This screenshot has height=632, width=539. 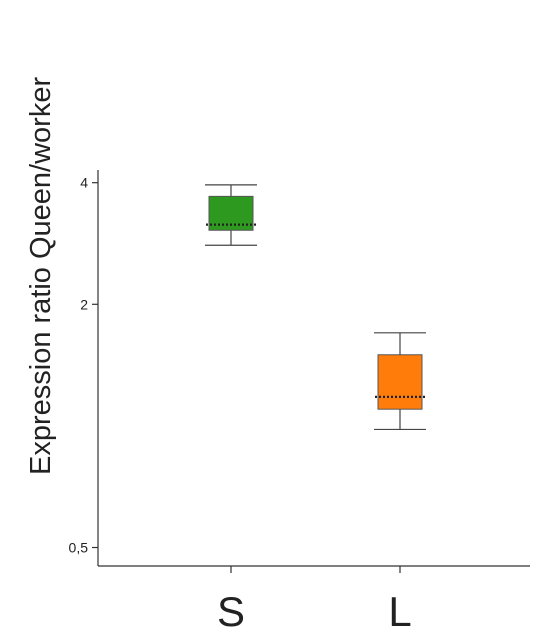 I want to click on x-category-label: S, so click(x=231, y=610).